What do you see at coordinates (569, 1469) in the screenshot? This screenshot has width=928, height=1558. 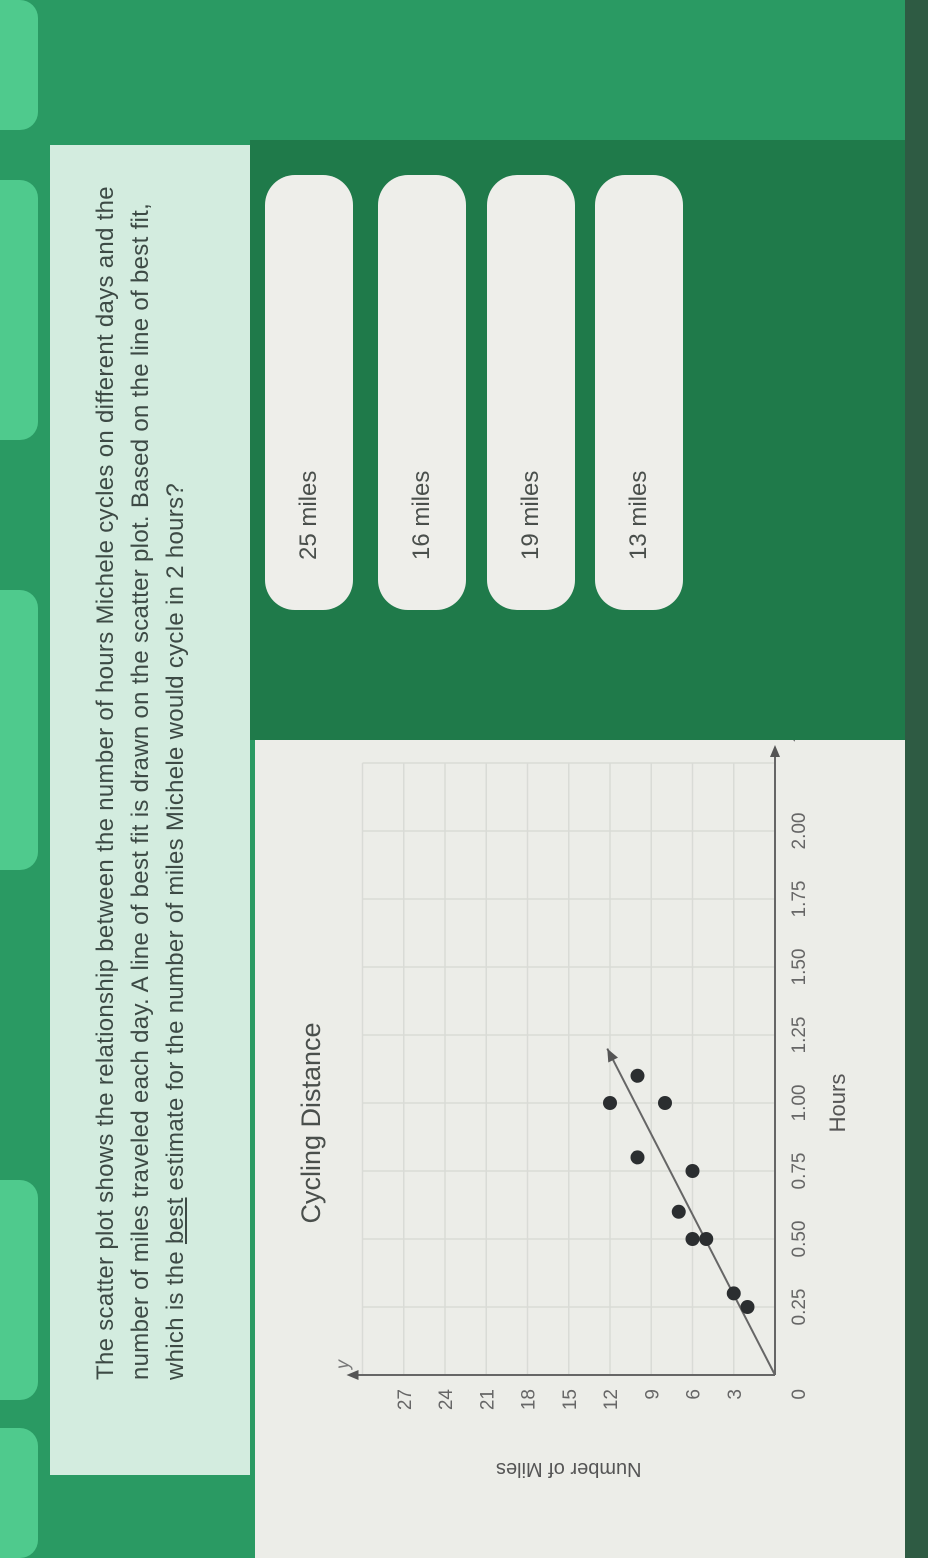 I see `y-axis-label: Number of Miles` at bounding box center [569, 1469].